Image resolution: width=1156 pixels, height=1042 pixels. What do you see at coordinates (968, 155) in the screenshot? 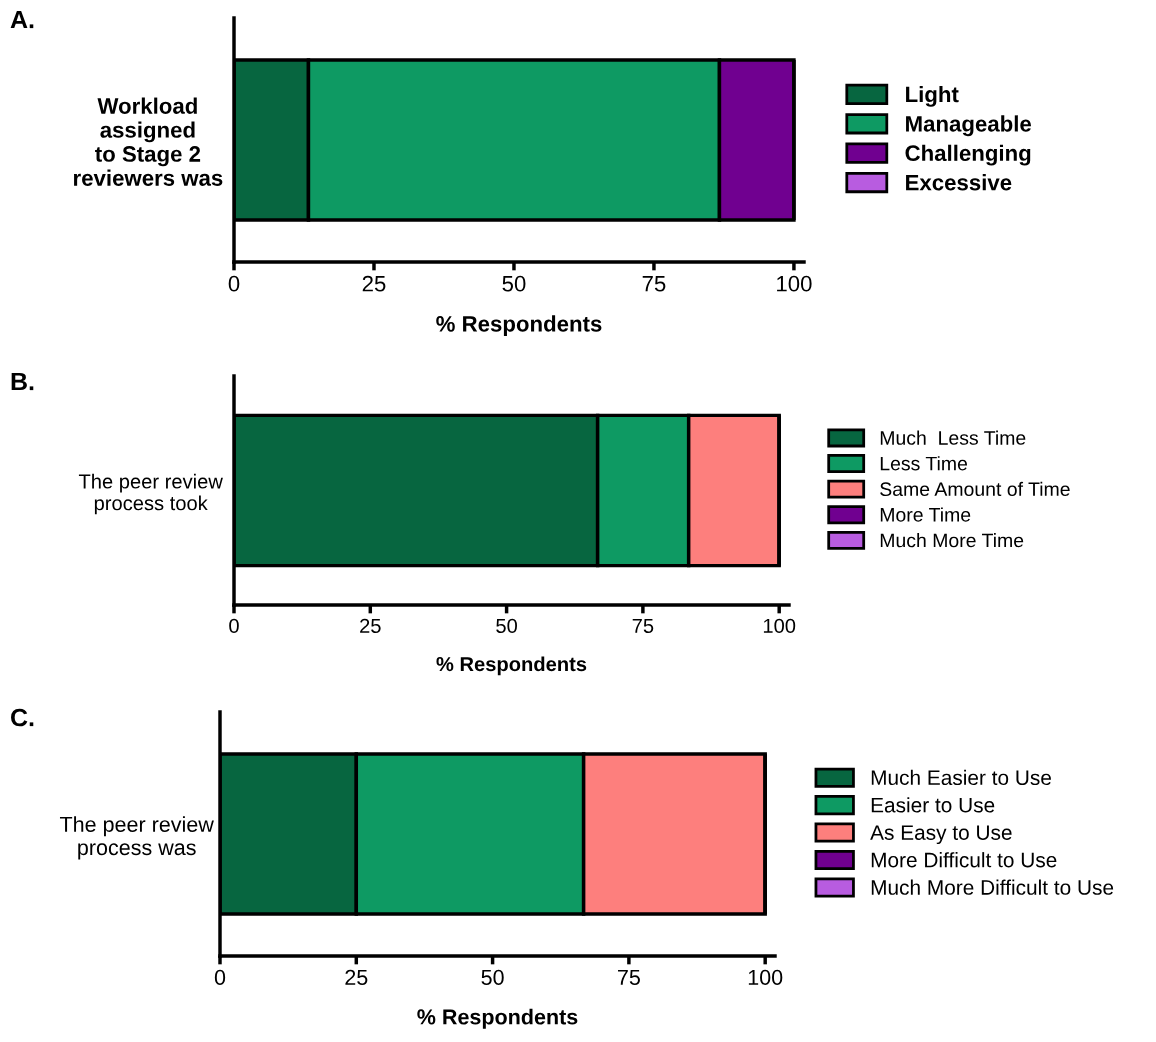
I see `legend-label: Challenging` at bounding box center [968, 155].